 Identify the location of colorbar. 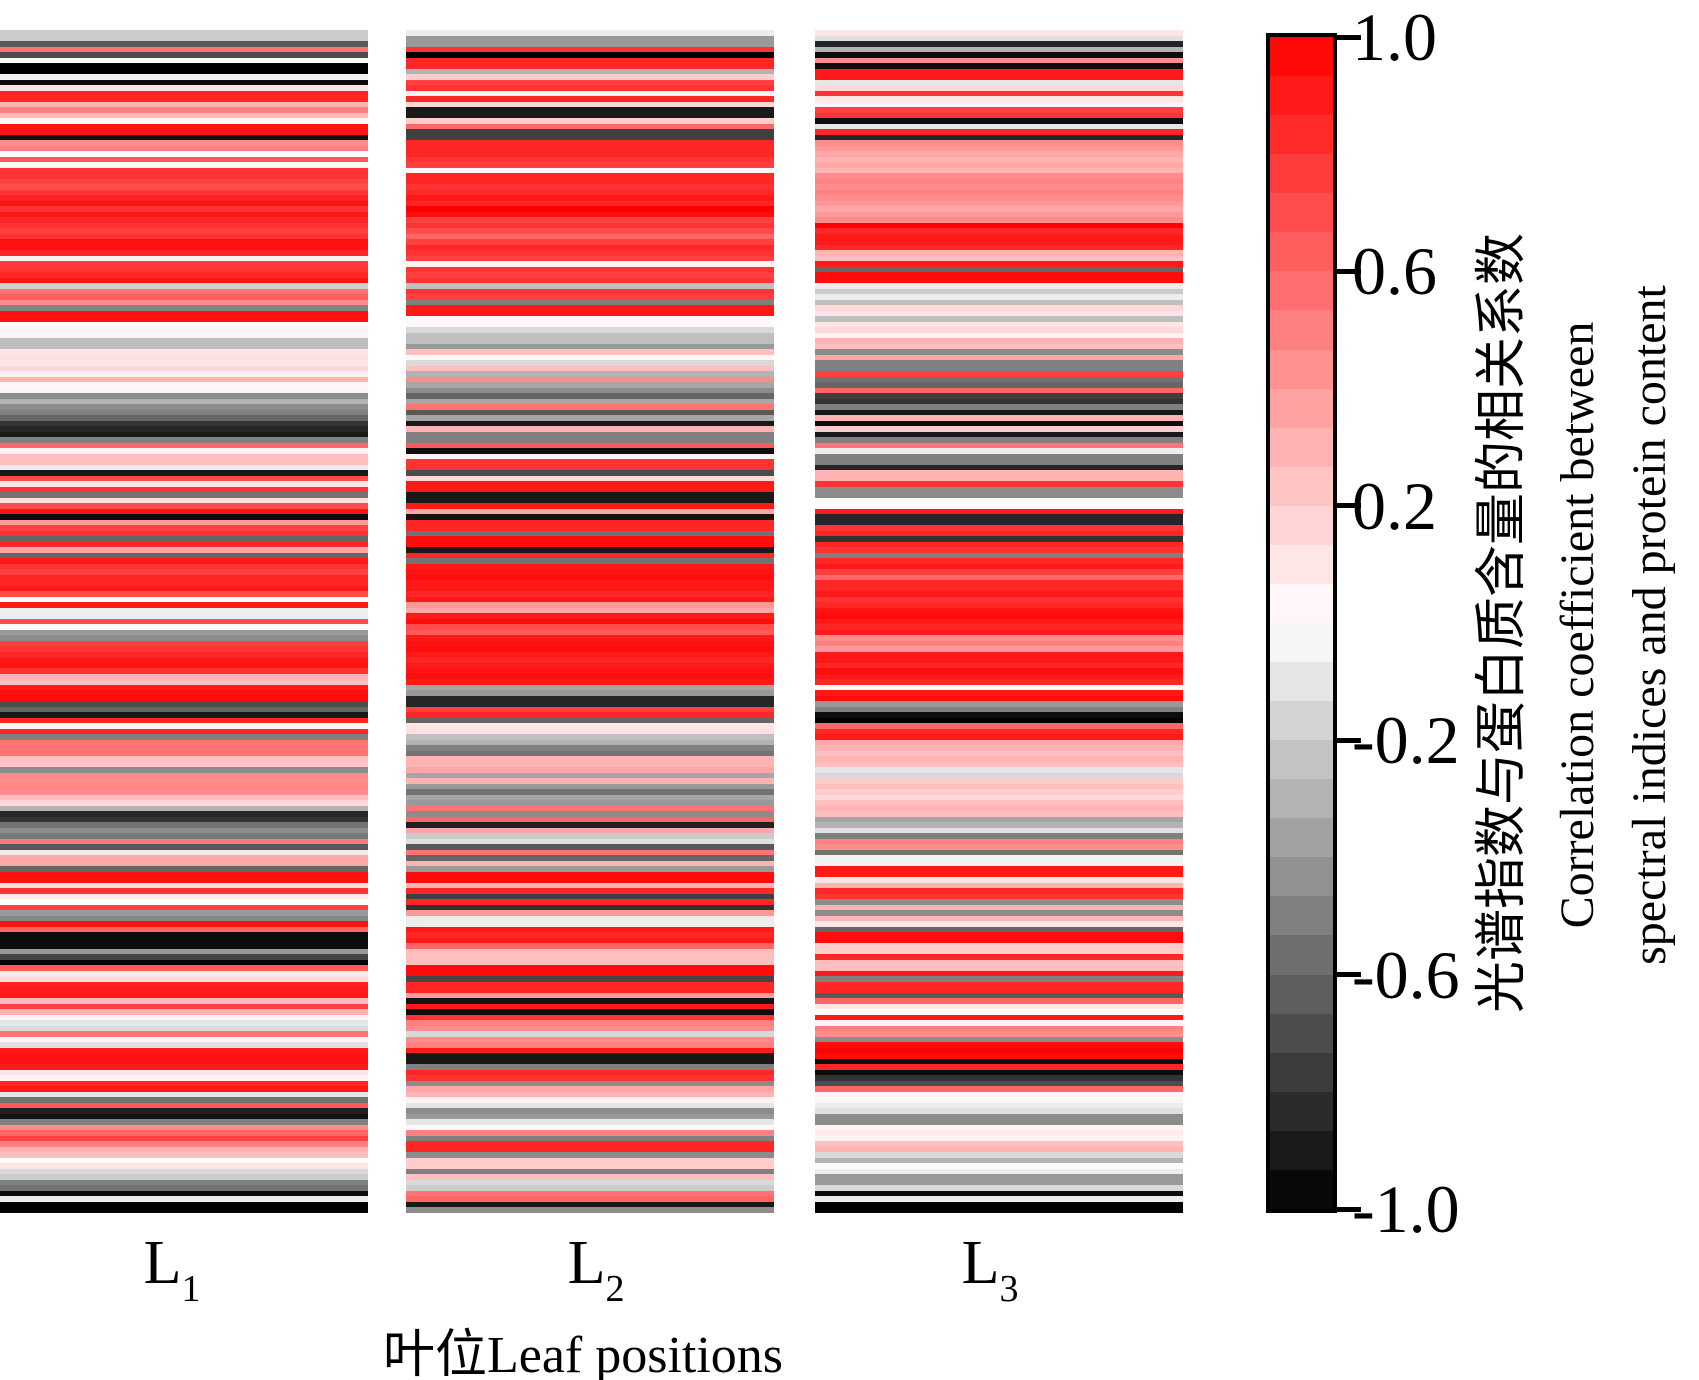
(1301, 623).